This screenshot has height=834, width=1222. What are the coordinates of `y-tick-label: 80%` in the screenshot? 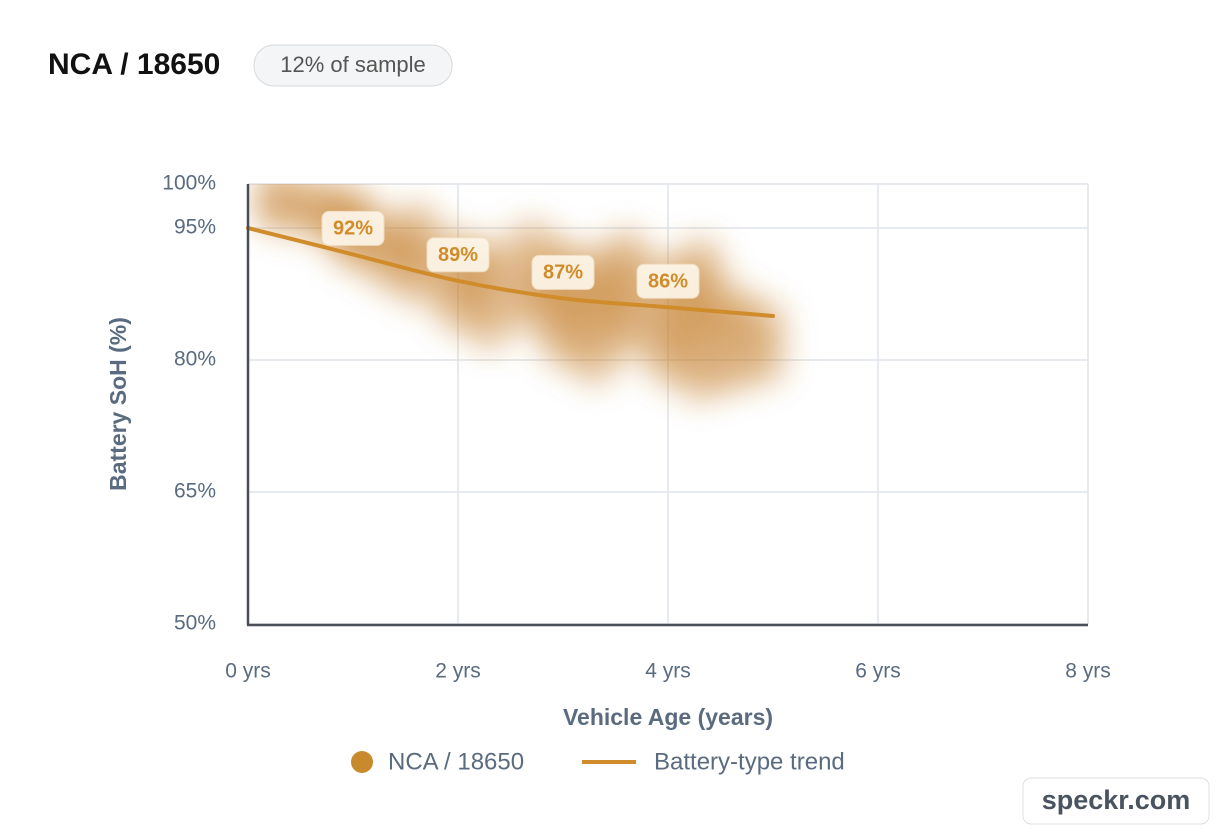 It's located at (195, 359).